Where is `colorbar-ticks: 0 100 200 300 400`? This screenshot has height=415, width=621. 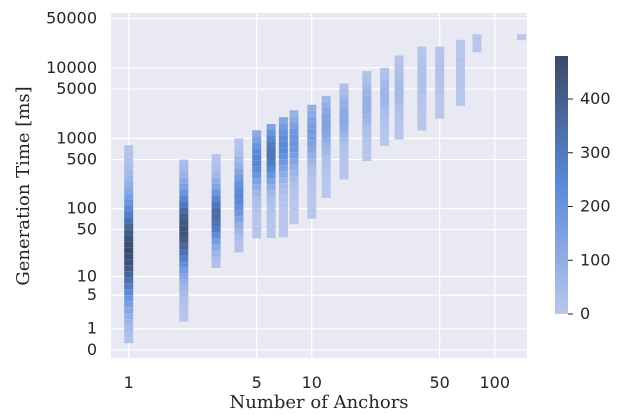 colorbar-ticks: 0 100 200 300 400 is located at coordinates (589, 206).